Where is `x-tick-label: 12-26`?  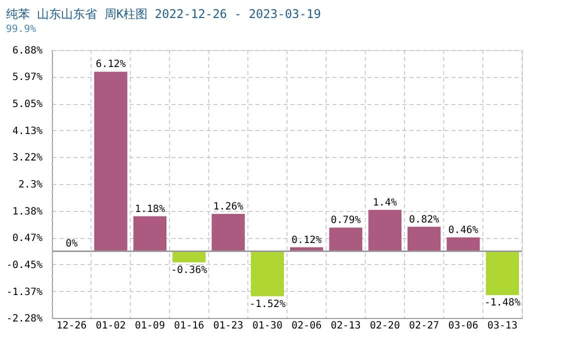 x-tick-label: 12-26 is located at coordinates (71, 326).